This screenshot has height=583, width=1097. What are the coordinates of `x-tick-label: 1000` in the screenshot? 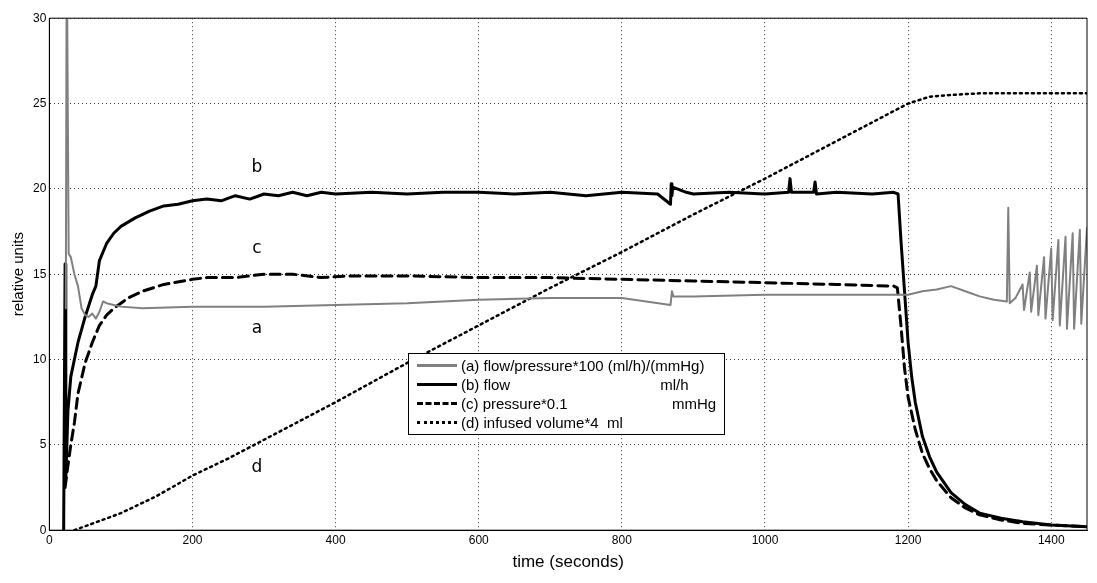 It's located at (765, 539).